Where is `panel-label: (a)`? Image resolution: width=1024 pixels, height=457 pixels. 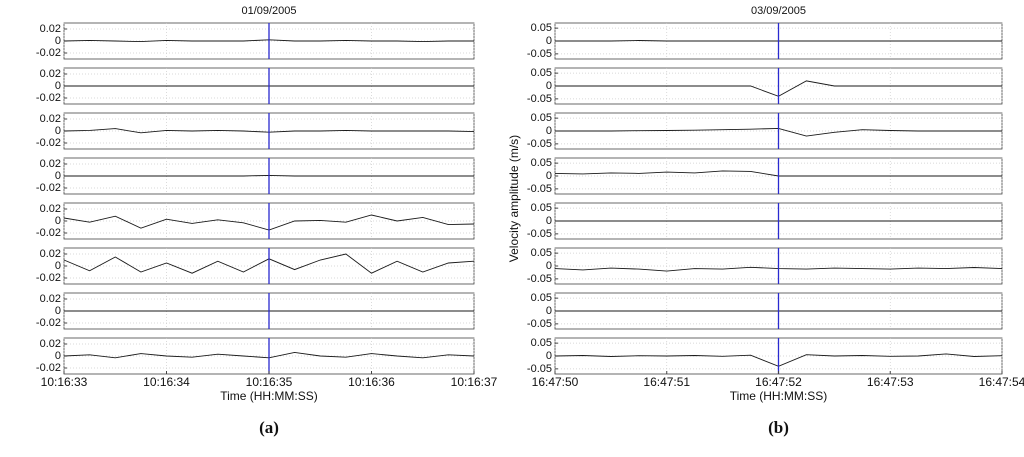
panel-label: (a) is located at coordinates (269, 427).